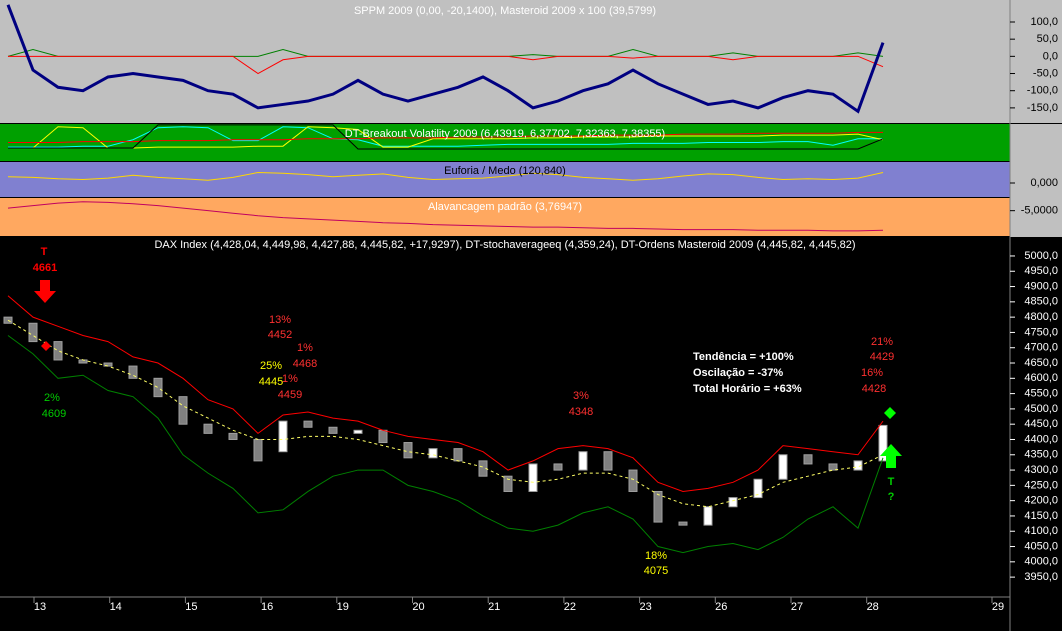  Describe the element at coordinates (54, 414) in the screenshot. I see `annotation: 4609` at that location.